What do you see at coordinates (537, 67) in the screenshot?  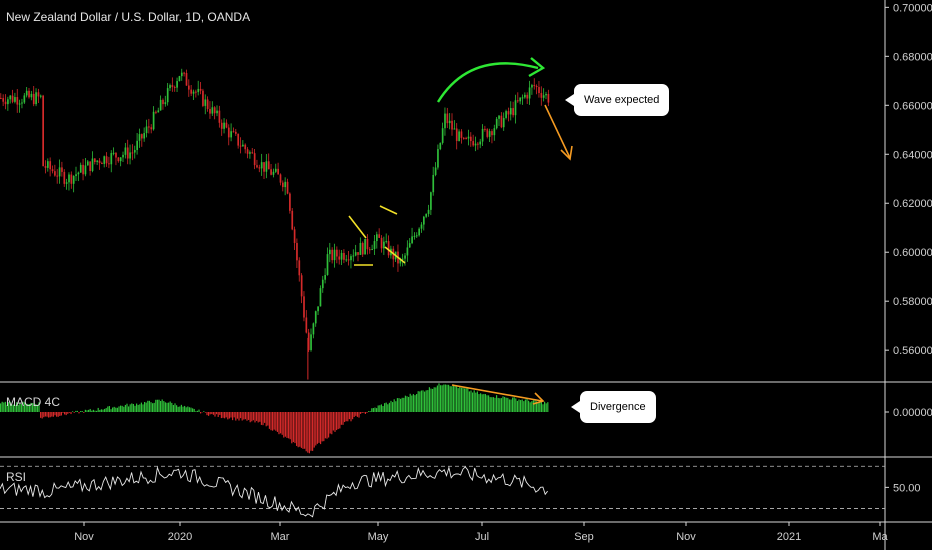 I see `green-arrow-head` at bounding box center [537, 67].